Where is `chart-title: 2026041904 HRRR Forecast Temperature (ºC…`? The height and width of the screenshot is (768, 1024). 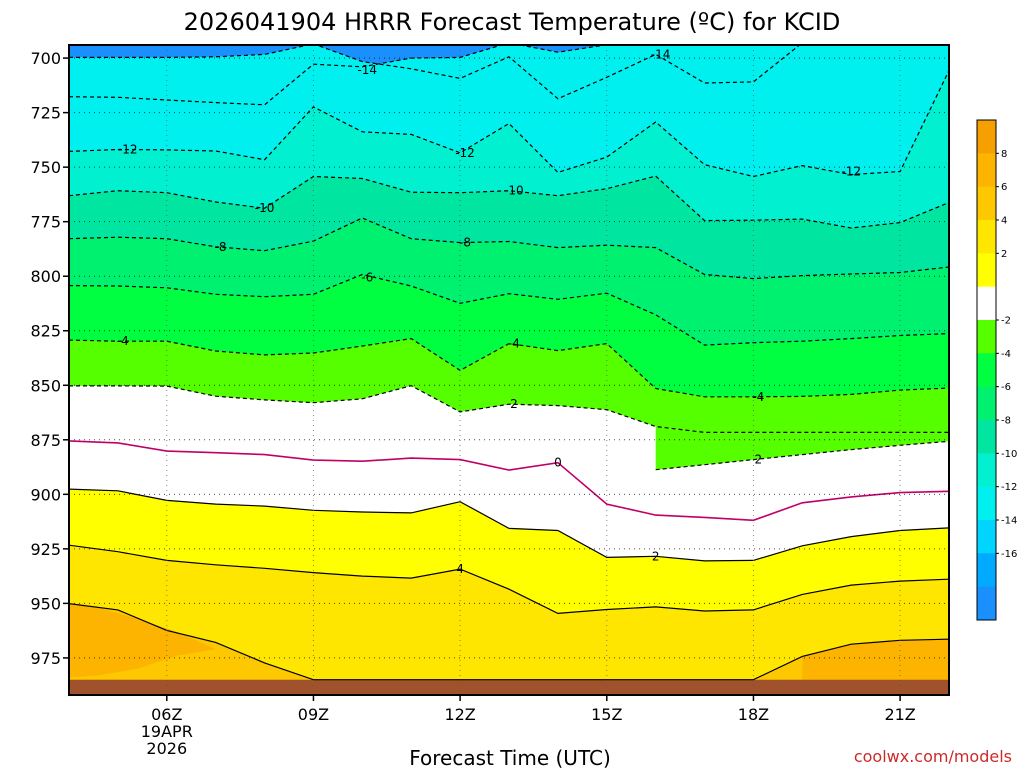
chart-title: 2026041904 HRRR Forecast Temperature (ºC… is located at coordinates (512, 22).